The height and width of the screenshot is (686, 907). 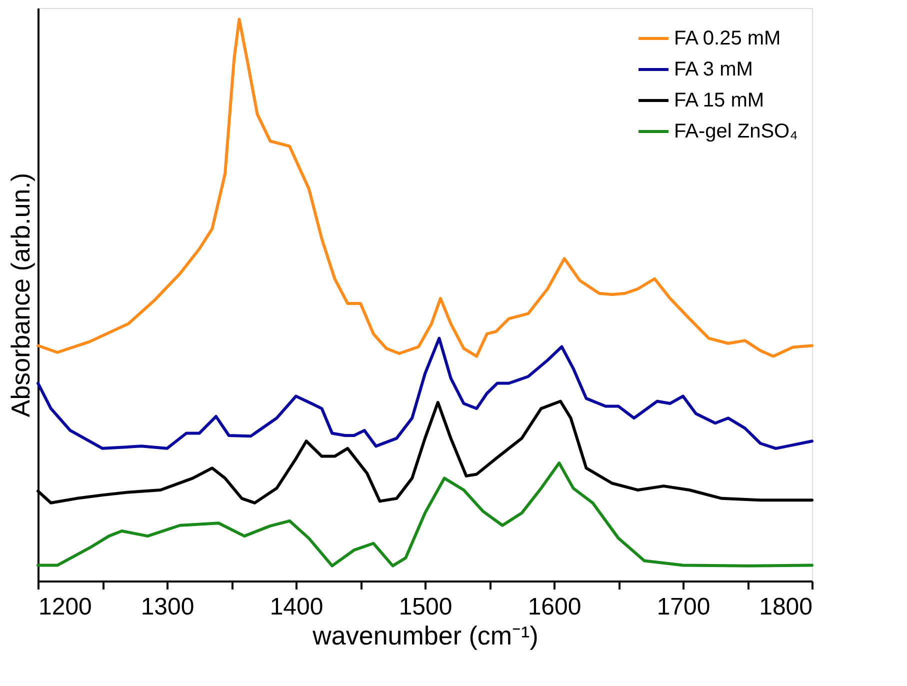 What do you see at coordinates (425, 635) in the screenshot?
I see `x-axis-title: wavenumber (cm⁻¹)` at bounding box center [425, 635].